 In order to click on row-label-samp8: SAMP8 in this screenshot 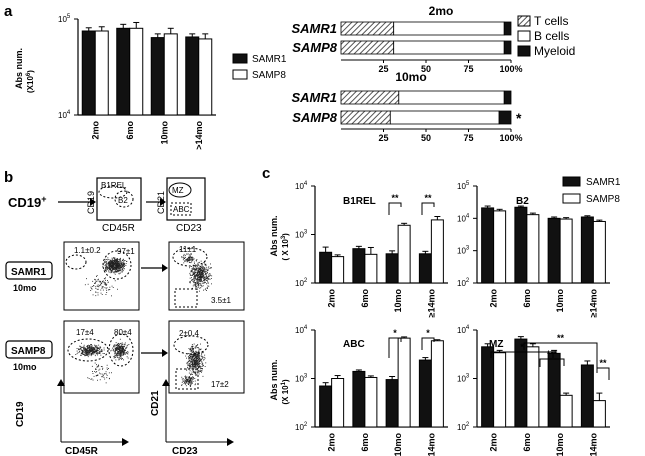, I will do `click(315, 47)`.